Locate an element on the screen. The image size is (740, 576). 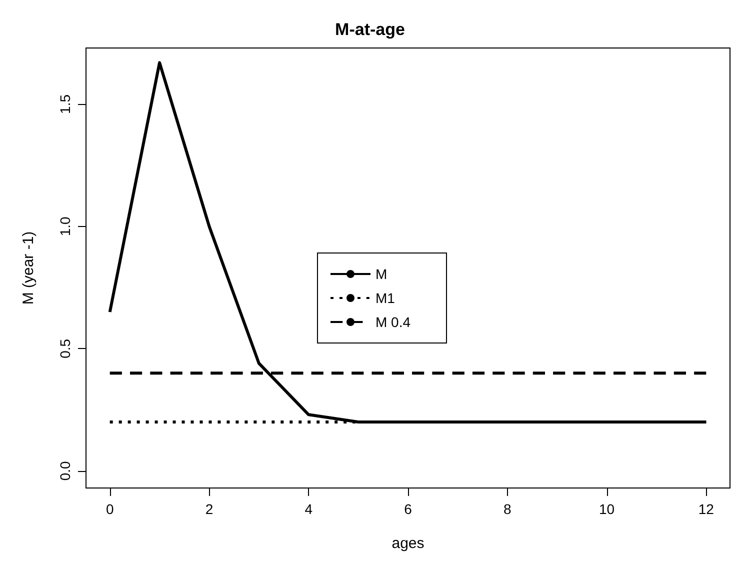
y-tick-label: 0.0 is located at coordinates (65, 470).